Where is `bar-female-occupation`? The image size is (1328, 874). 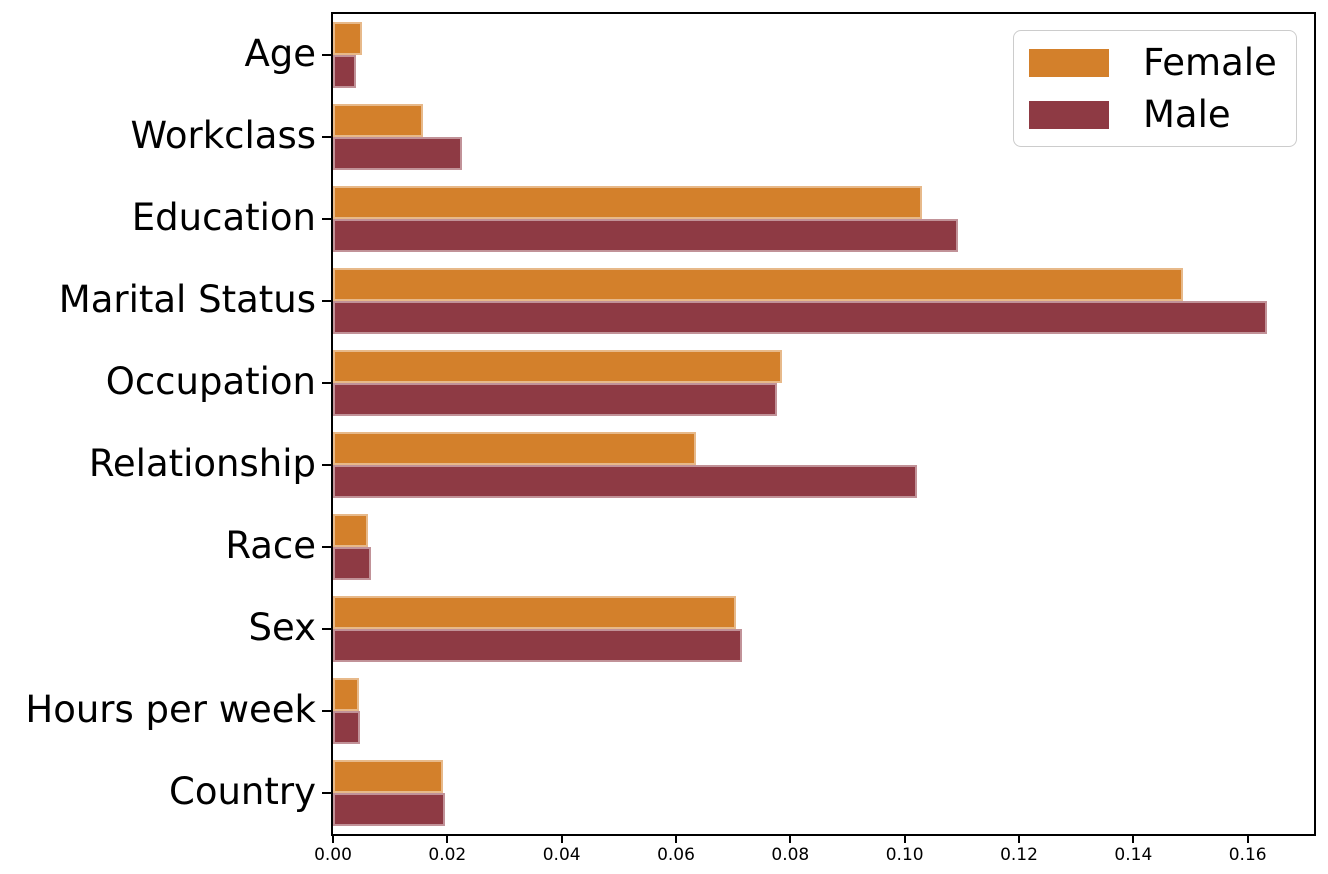 bar-female-occupation is located at coordinates (558, 366).